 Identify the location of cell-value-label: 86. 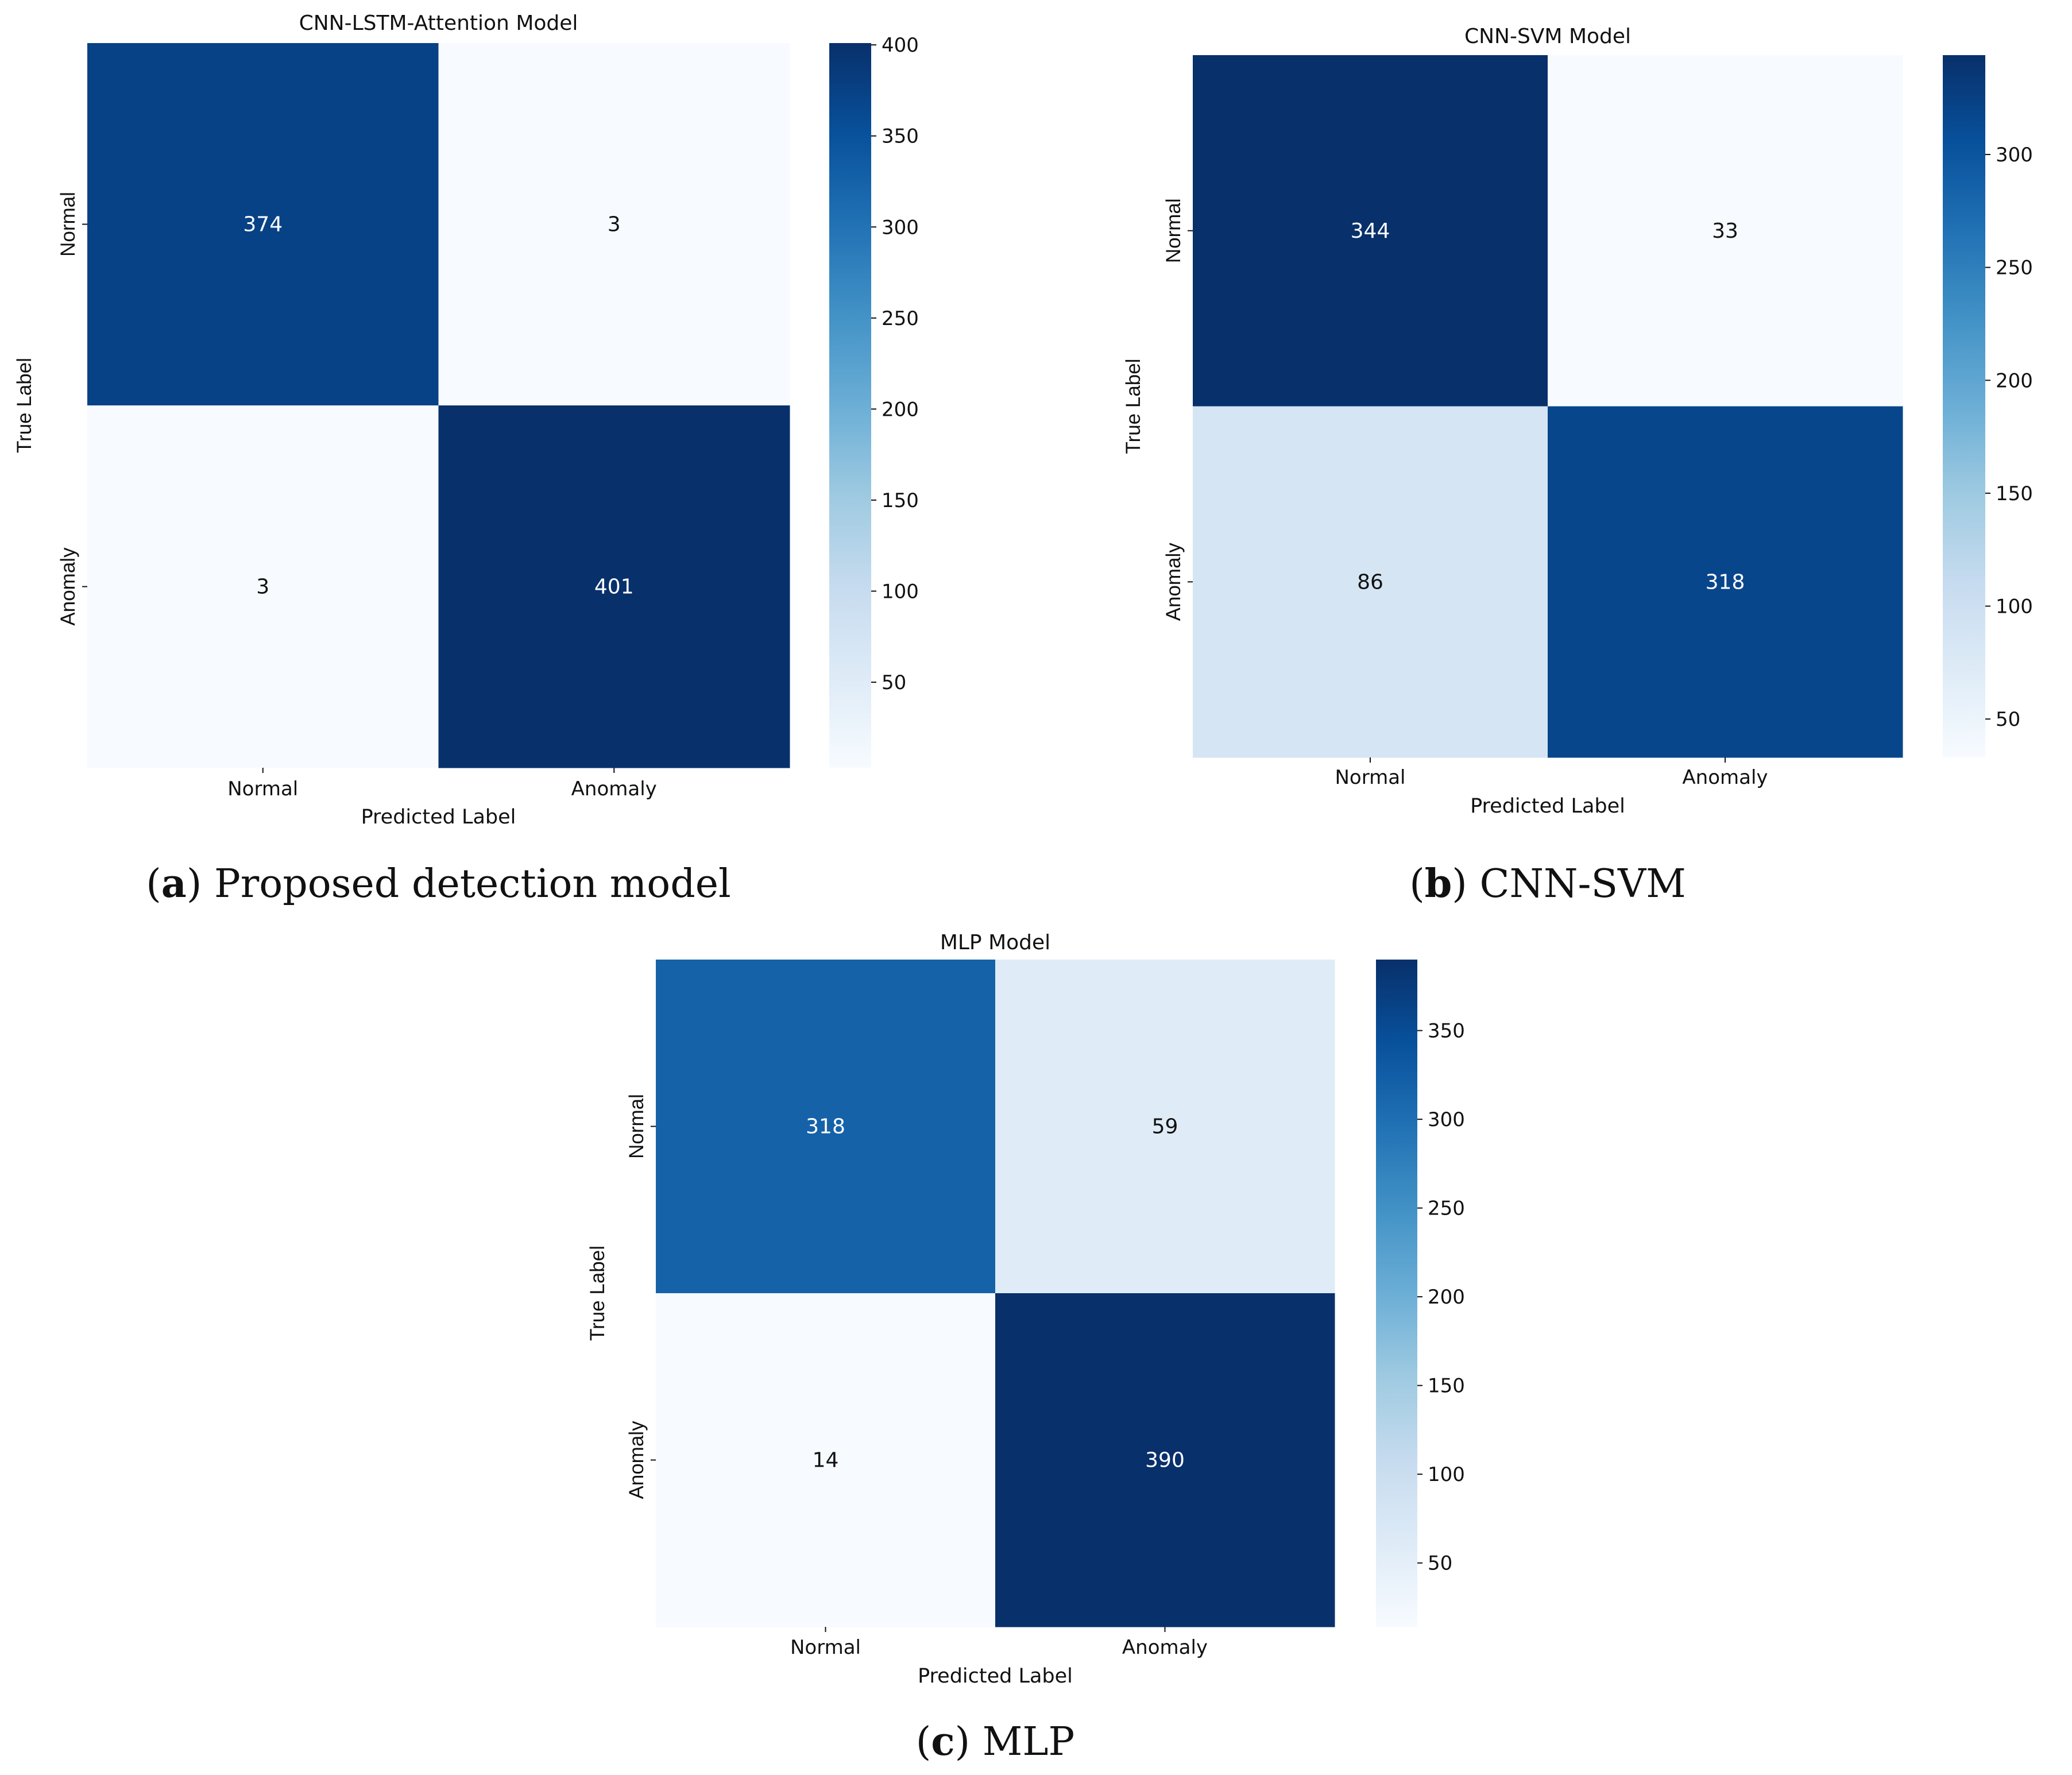
(1370, 582).